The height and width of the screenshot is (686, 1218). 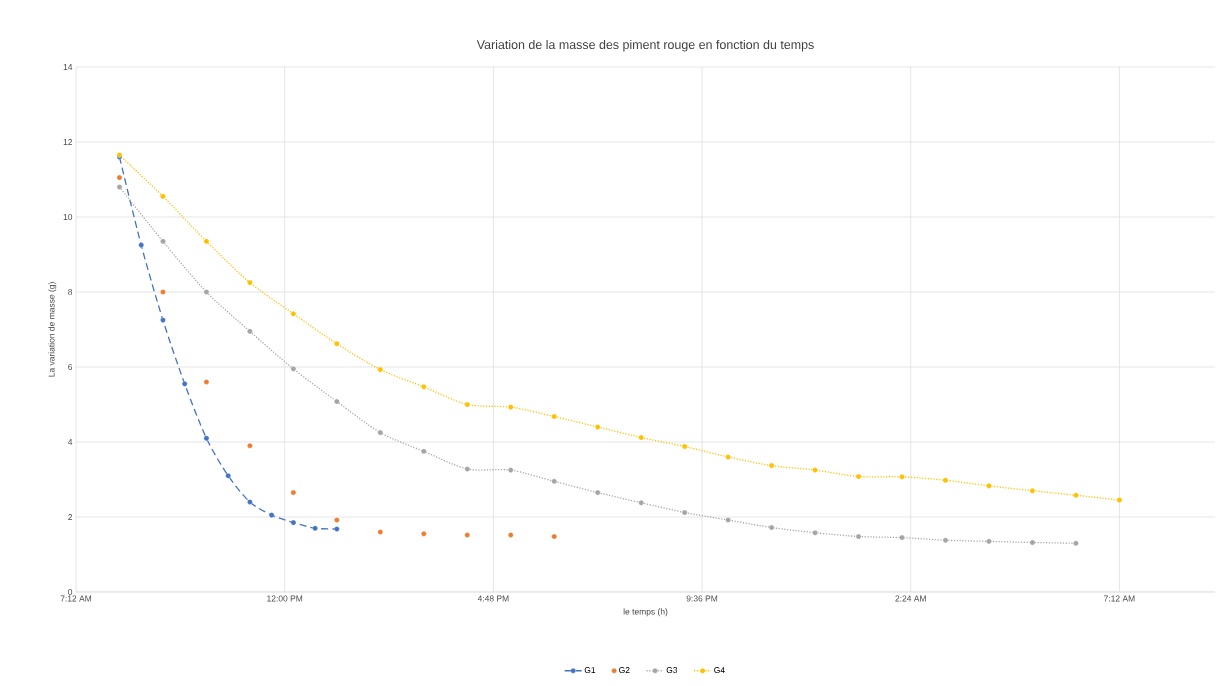 I want to click on x-axis-title: le temps (h), so click(x=645, y=612).